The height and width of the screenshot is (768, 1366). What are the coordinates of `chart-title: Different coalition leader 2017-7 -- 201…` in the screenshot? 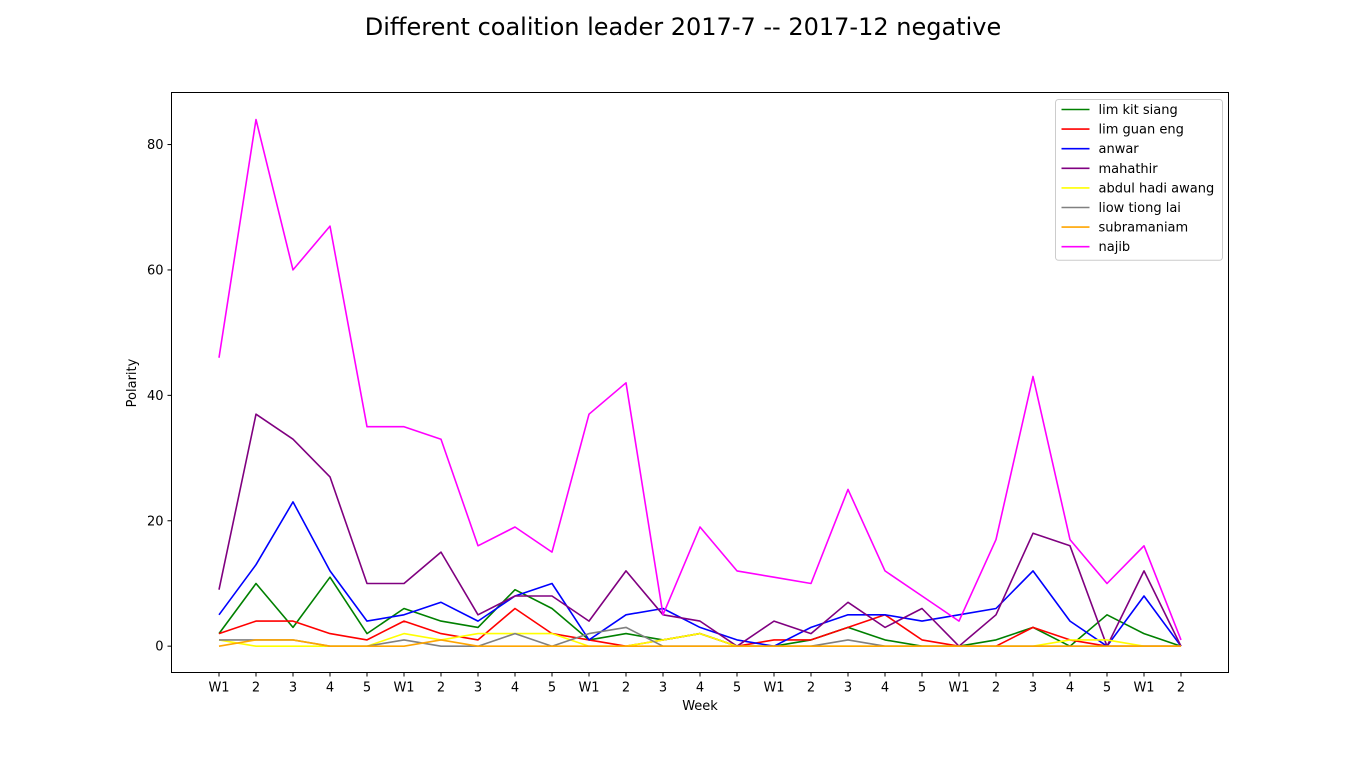 It's located at (683, 27).